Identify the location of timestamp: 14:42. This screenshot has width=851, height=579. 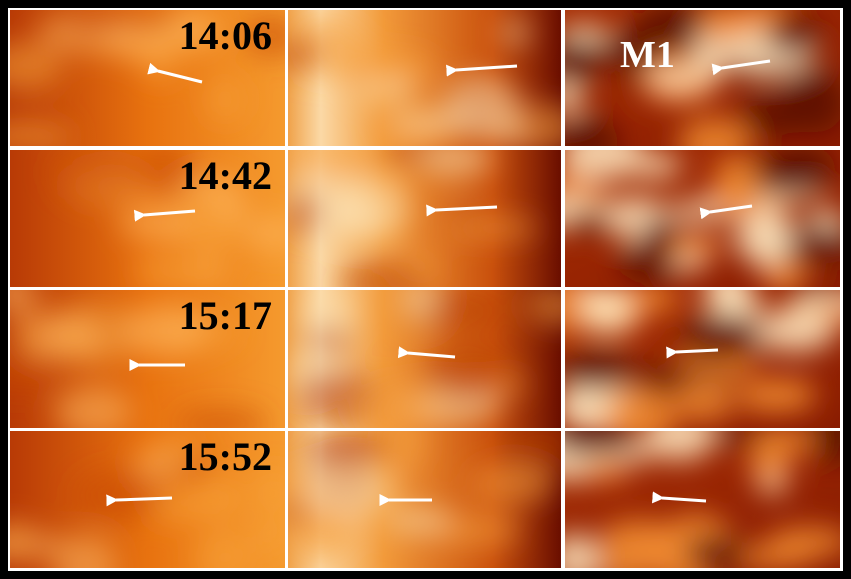
(225, 175).